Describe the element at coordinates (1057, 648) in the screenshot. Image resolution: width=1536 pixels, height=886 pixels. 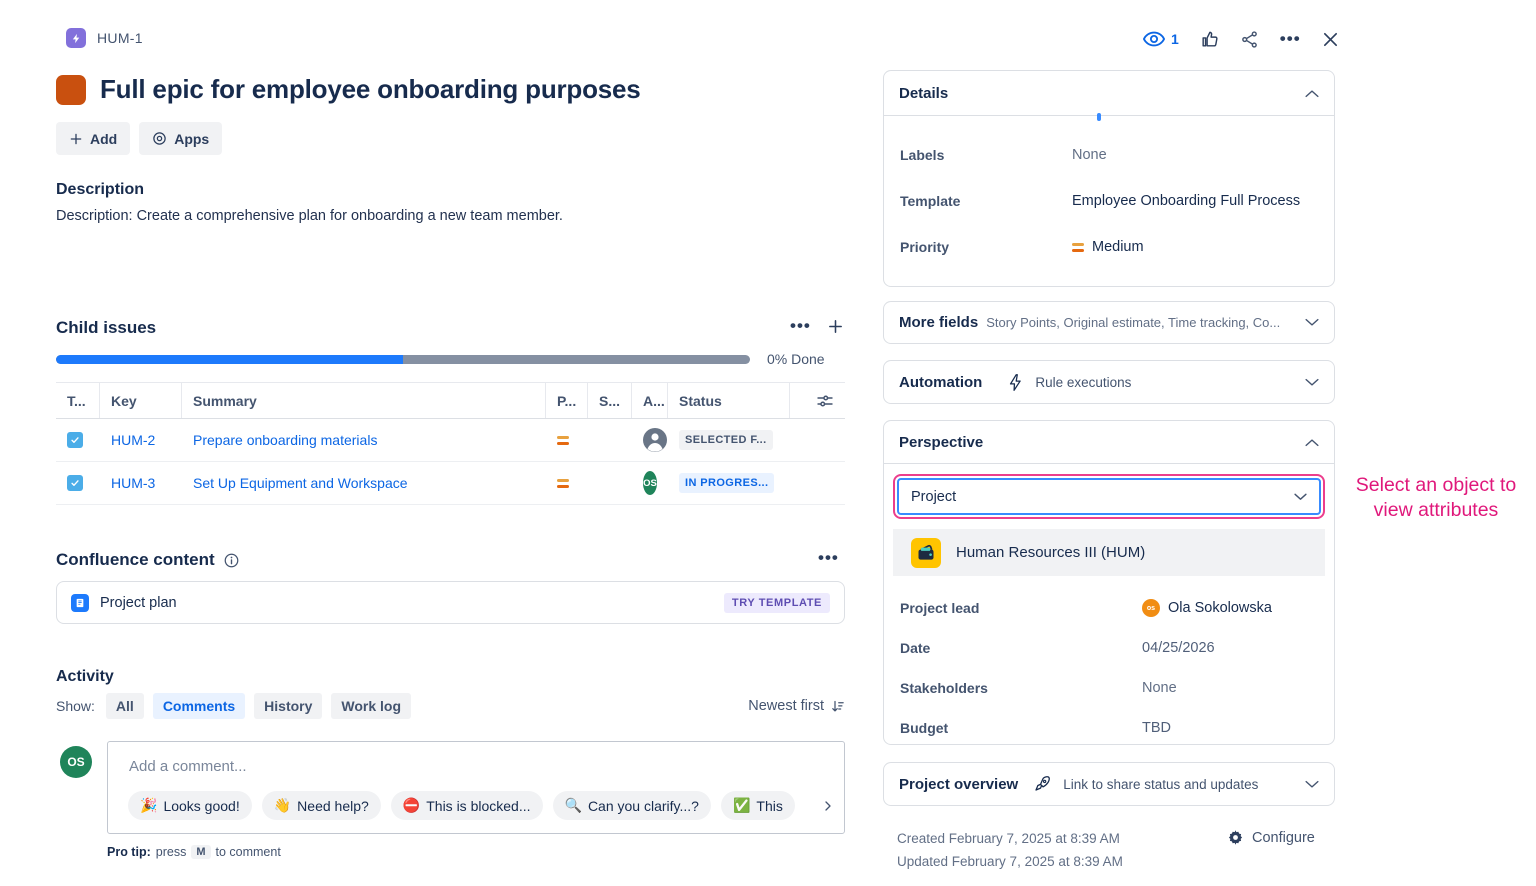
I see `field-date: Date 04/25/2026` at that location.